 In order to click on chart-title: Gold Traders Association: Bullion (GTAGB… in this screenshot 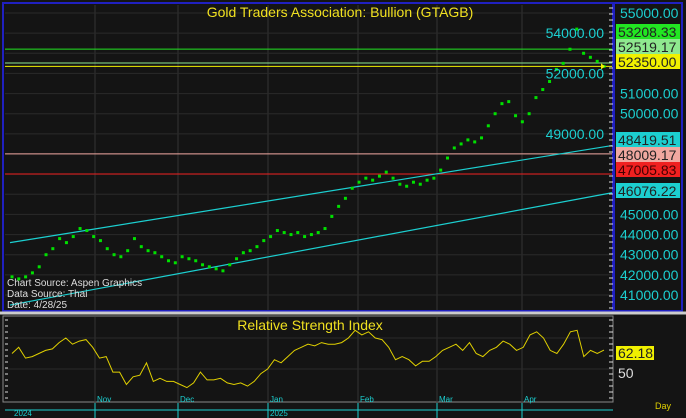, I will do `click(340, 12)`.